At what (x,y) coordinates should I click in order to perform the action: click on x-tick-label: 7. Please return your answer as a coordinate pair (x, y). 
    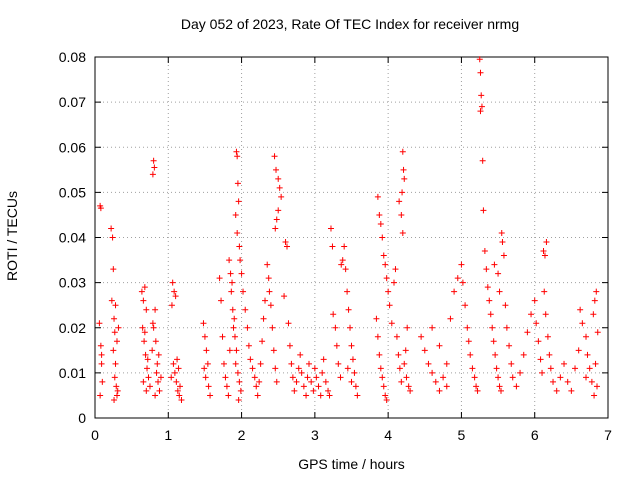
    Looking at the image, I should click on (608, 435).